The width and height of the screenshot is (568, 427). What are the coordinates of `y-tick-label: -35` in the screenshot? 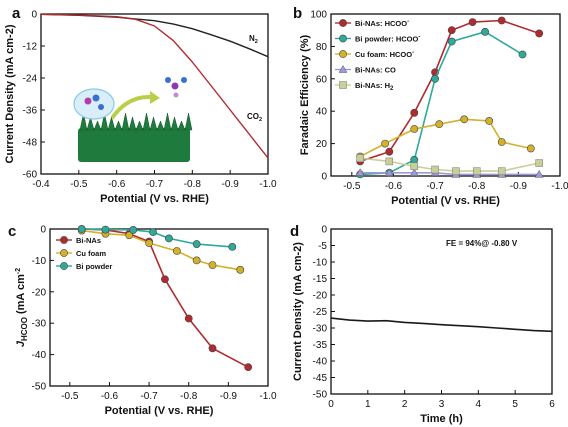 It's located at (320, 345).